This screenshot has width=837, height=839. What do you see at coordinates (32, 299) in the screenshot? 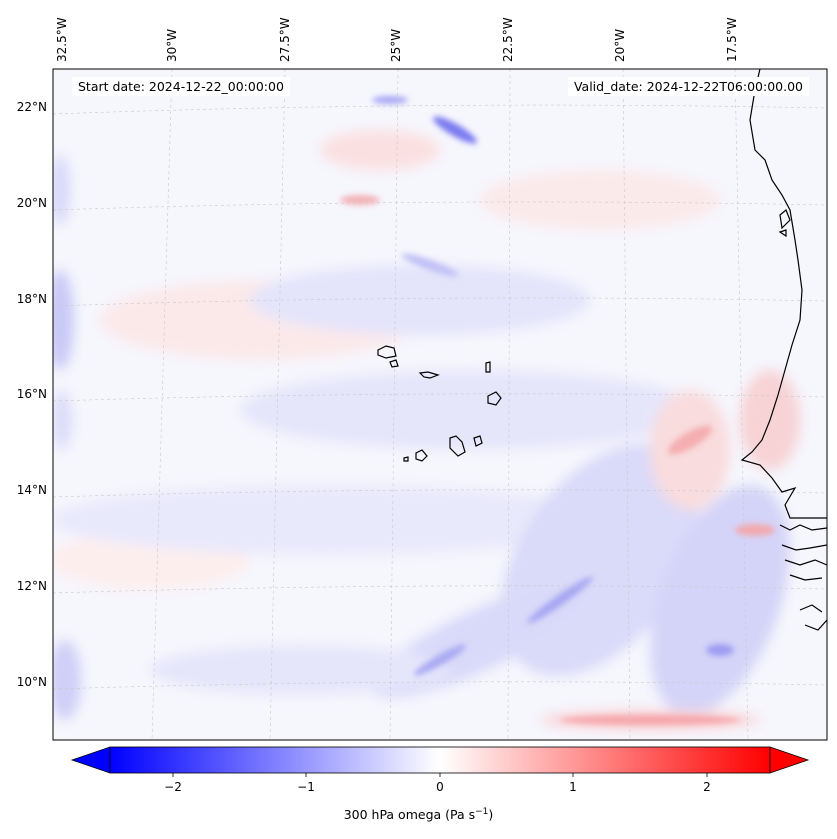
I see `lat-tick-label: 18°N` at bounding box center [32, 299].